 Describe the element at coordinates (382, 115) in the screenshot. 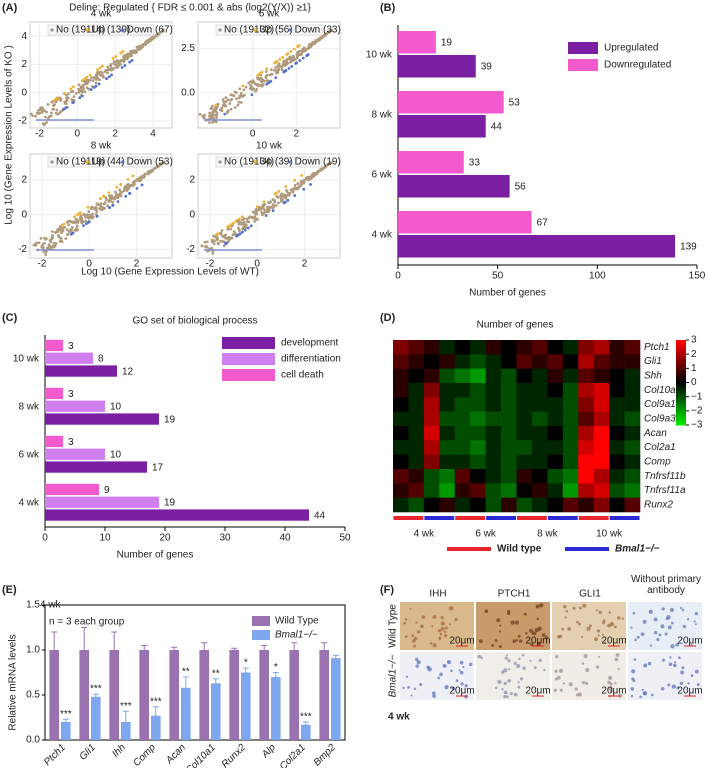

I see `y-tick-label: 8 wk` at that location.